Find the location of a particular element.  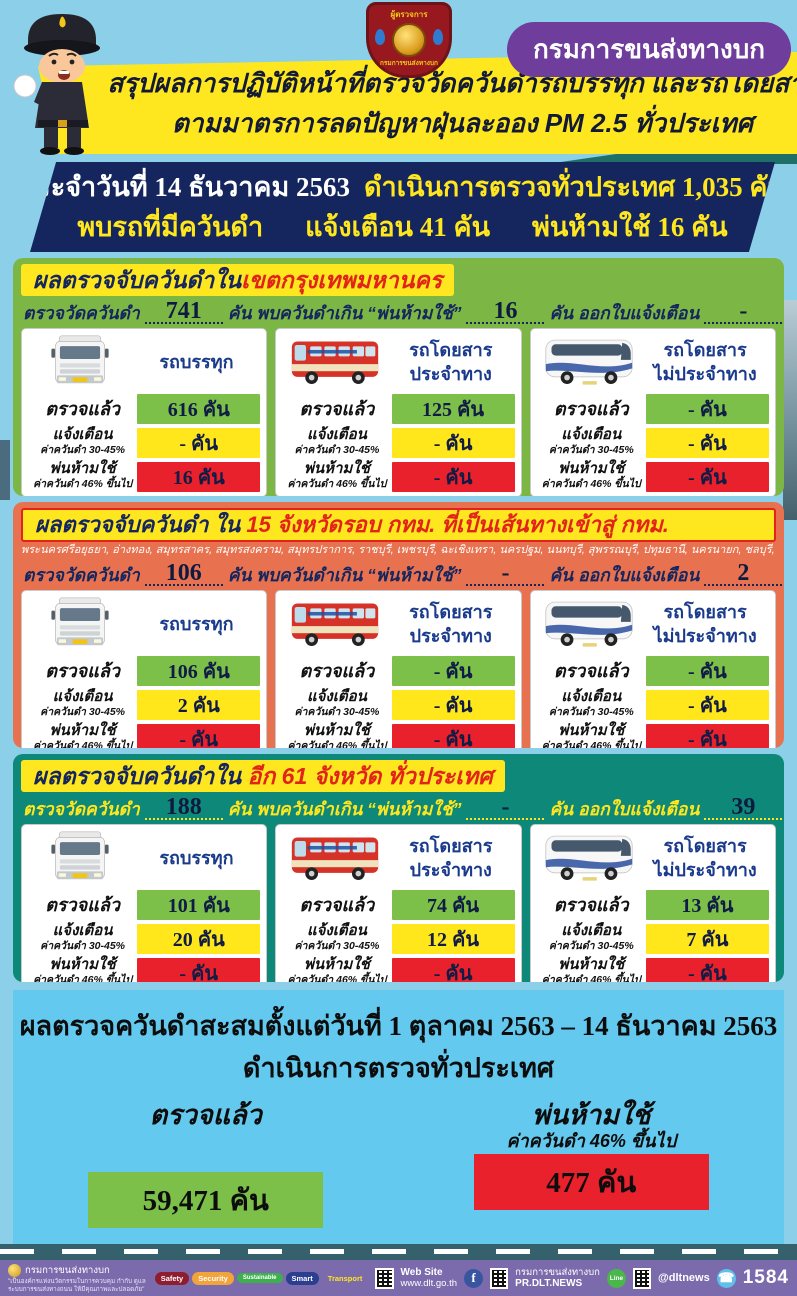

warned-value: 12 คัน is located at coordinates (453, 938).